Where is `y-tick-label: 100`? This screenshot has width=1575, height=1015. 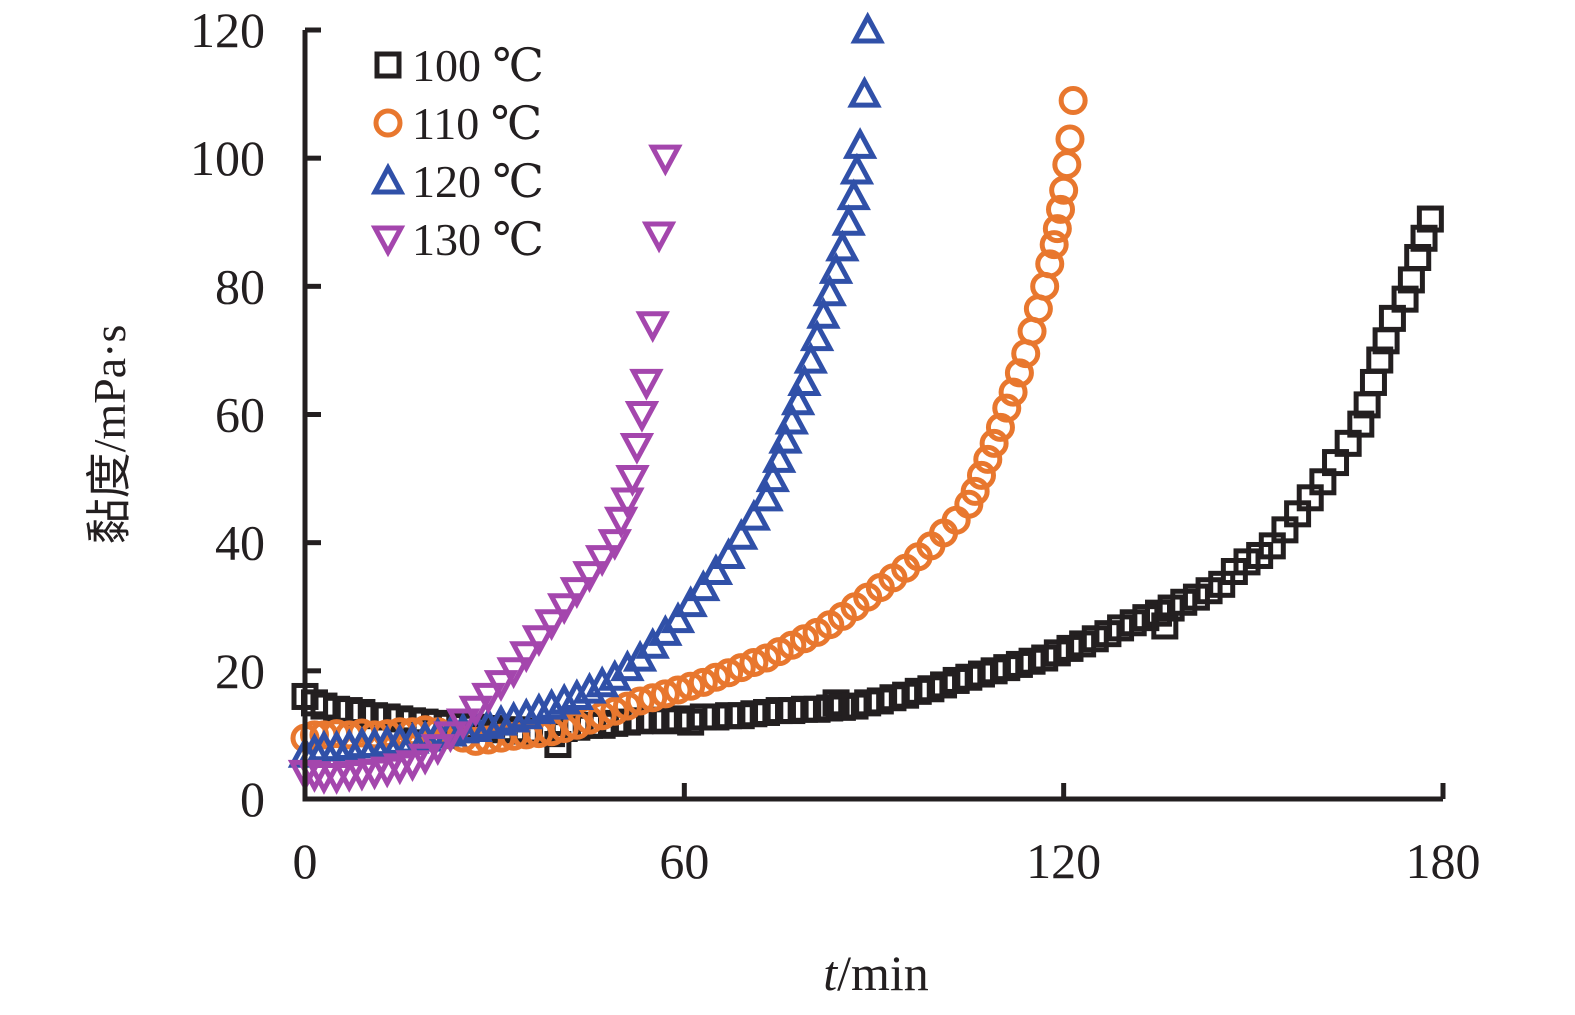
y-tick-label: 100 is located at coordinates (227, 158).